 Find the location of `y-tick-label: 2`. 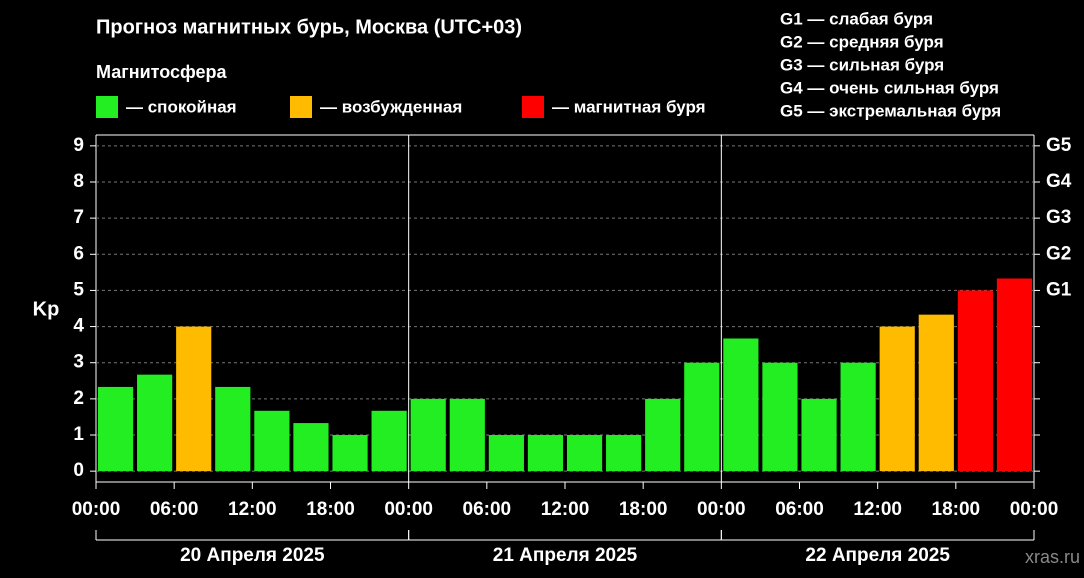

y-tick-label: 2 is located at coordinates (78, 398).